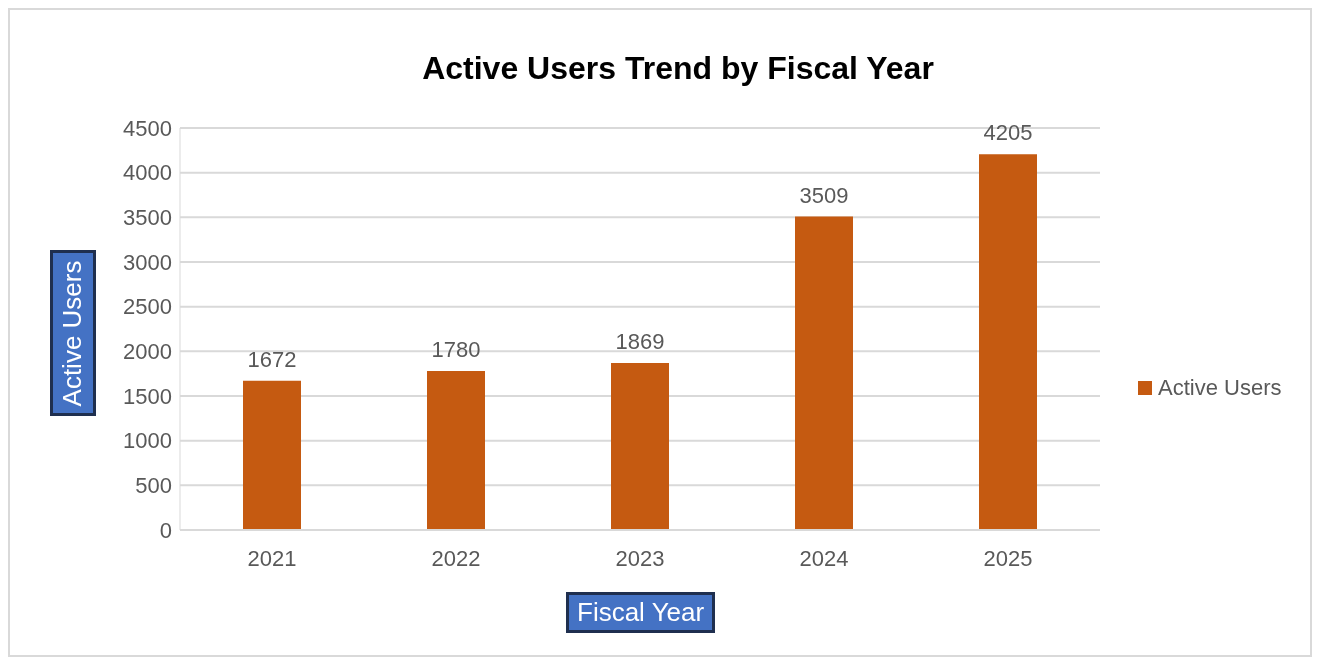 This screenshot has width=1318, height=661. What do you see at coordinates (640, 342) in the screenshot?
I see `data-label: 1869` at bounding box center [640, 342].